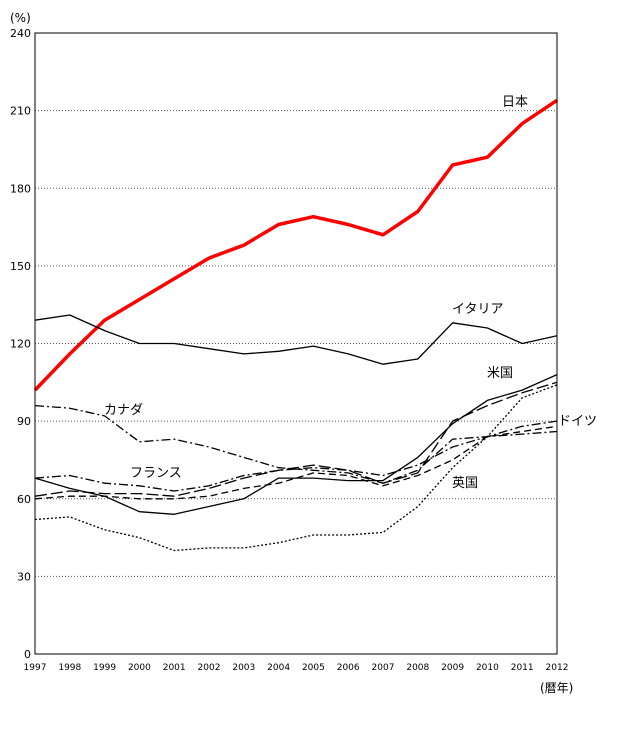 The image size is (640, 753). Describe the element at coordinates (557, 668) in the screenshot. I see `x-tick-label: 2012` at that location.